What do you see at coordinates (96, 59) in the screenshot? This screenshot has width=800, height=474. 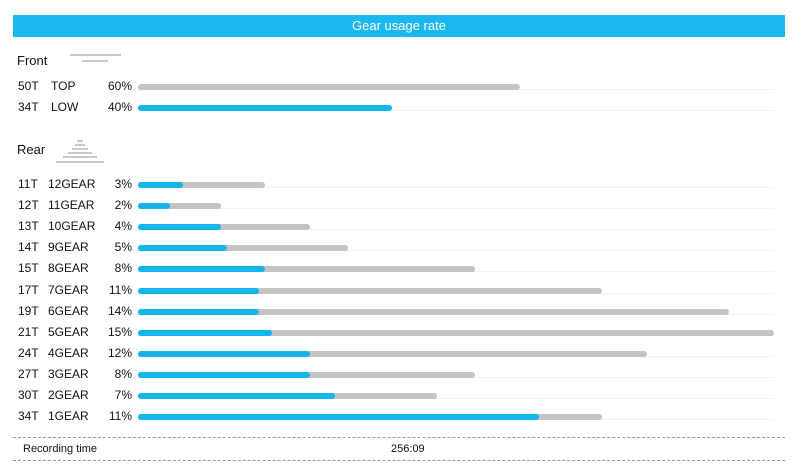 I see `front-chainrings-icon` at bounding box center [96, 59].